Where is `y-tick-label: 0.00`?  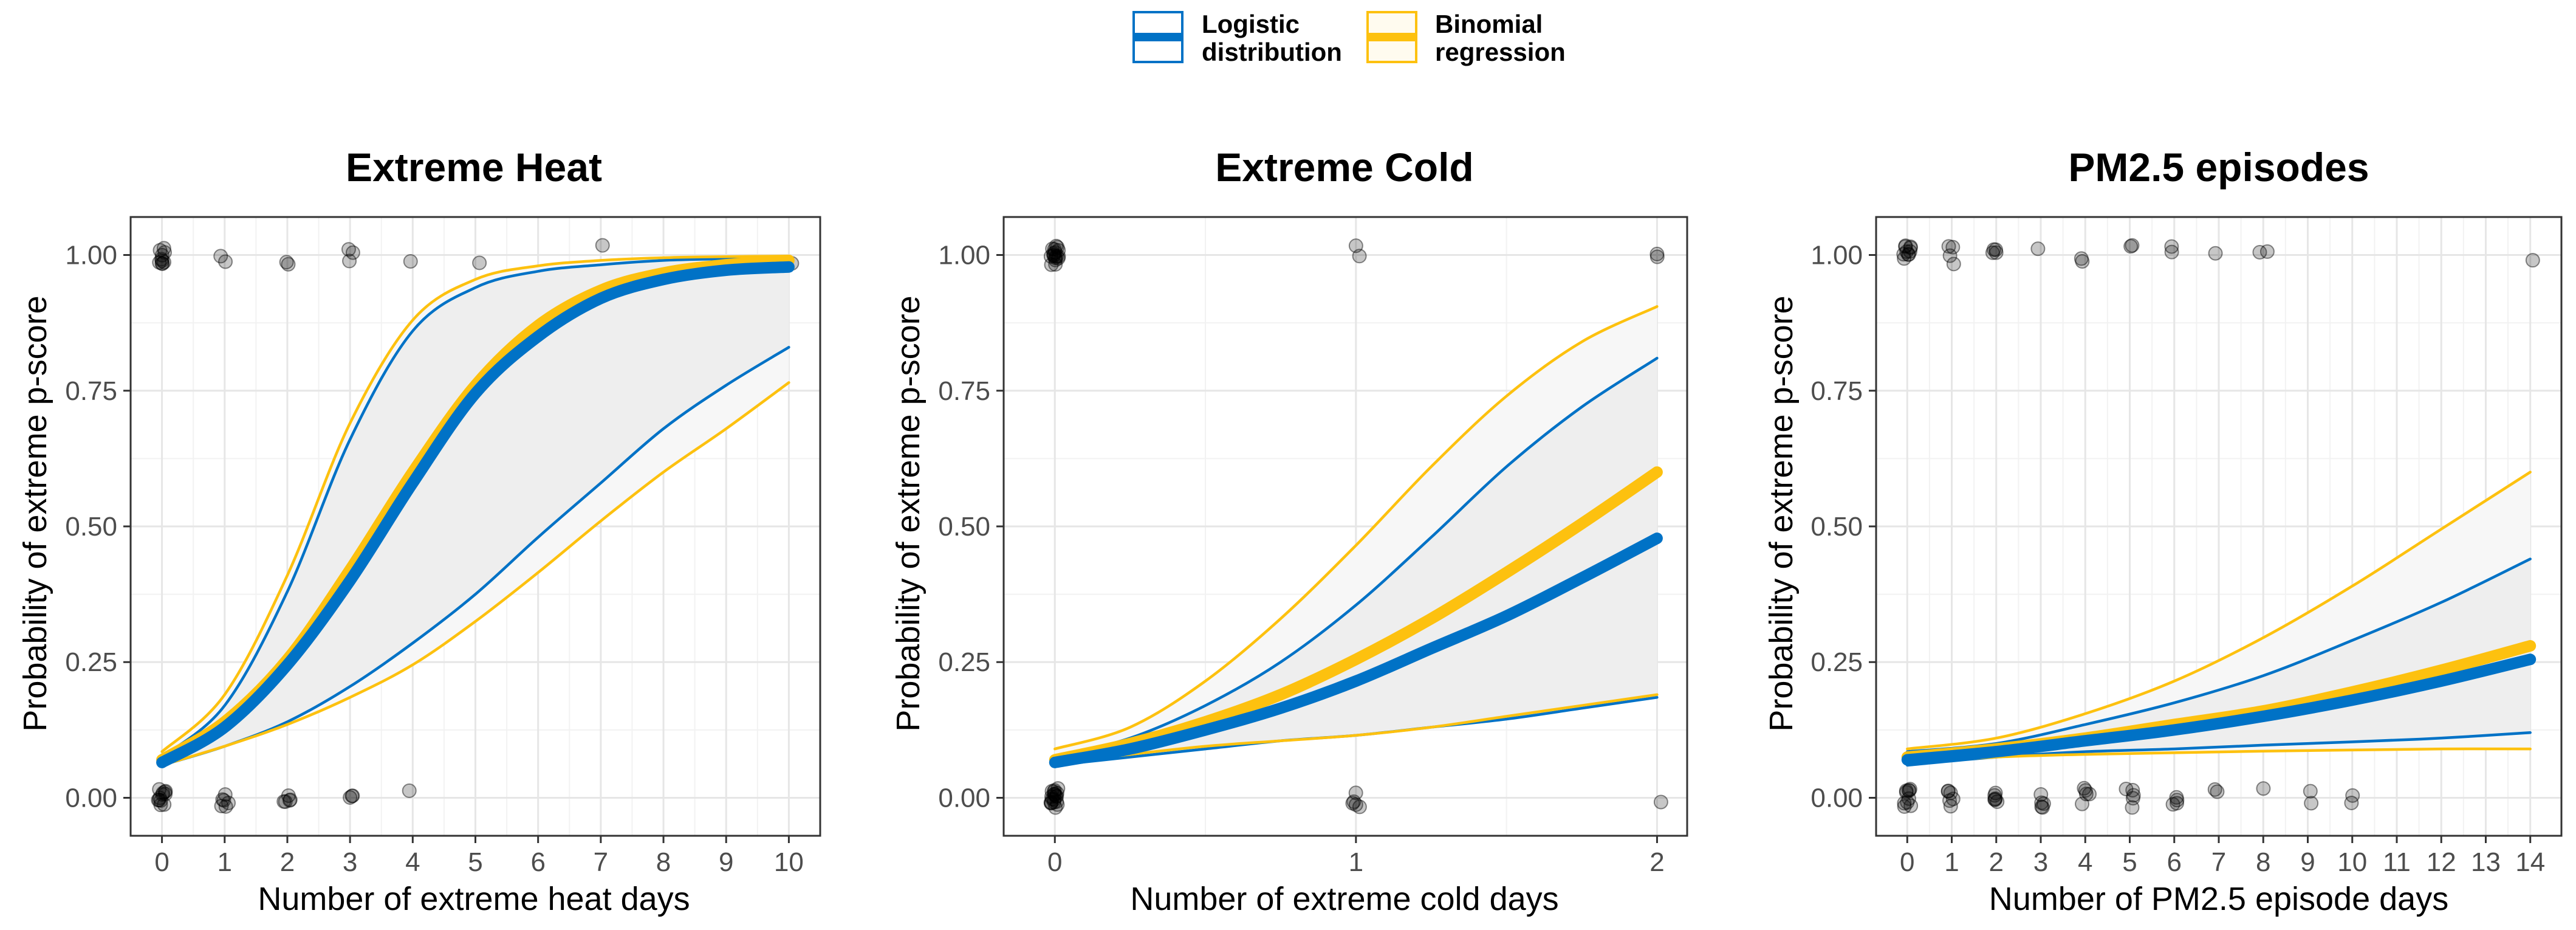 y-tick-label: 0.00 is located at coordinates (964, 798).